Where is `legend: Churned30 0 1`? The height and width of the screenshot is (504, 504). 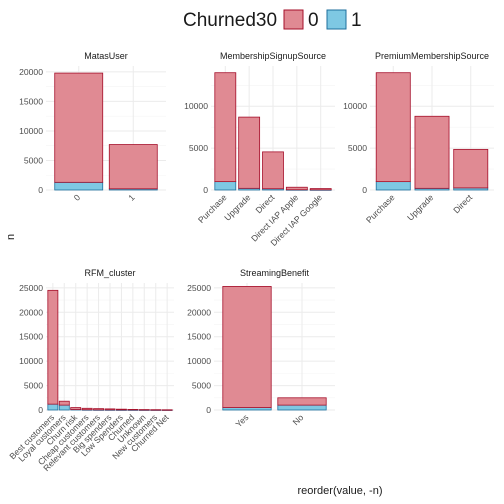
legend: Churned30 0 1 is located at coordinates (272, 20).